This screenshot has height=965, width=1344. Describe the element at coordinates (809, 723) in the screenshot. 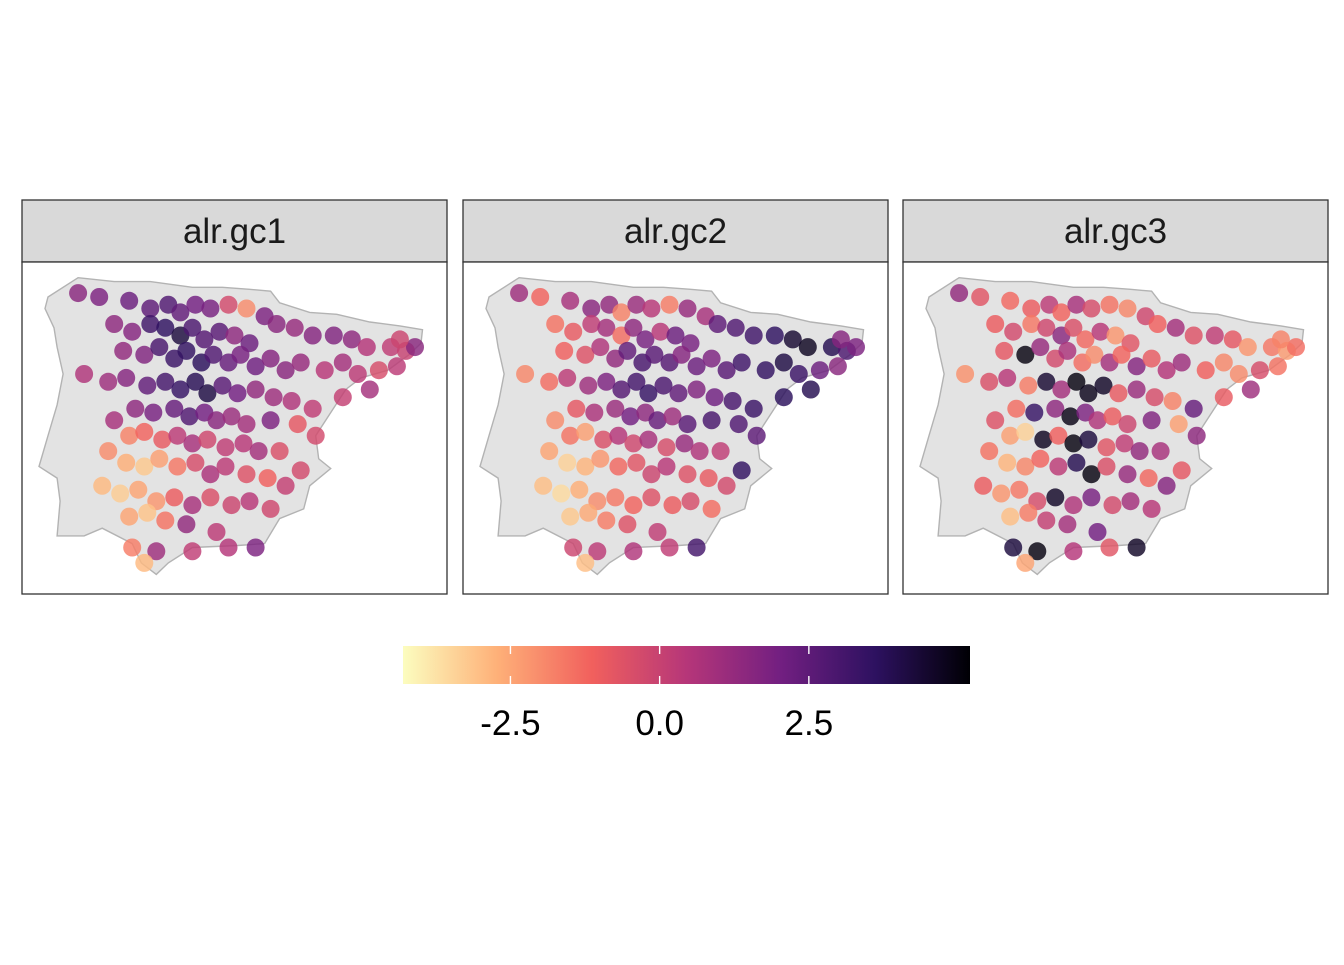

I see `color-bar-tick-label: 2.5` at that location.